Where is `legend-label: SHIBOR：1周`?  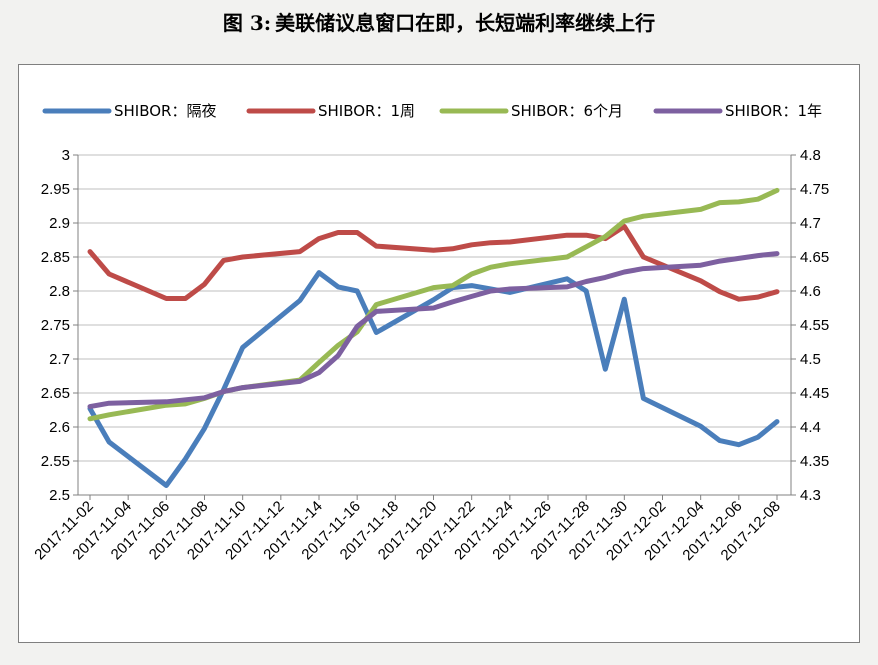
legend-label: SHIBOR：1周 is located at coordinates (366, 111).